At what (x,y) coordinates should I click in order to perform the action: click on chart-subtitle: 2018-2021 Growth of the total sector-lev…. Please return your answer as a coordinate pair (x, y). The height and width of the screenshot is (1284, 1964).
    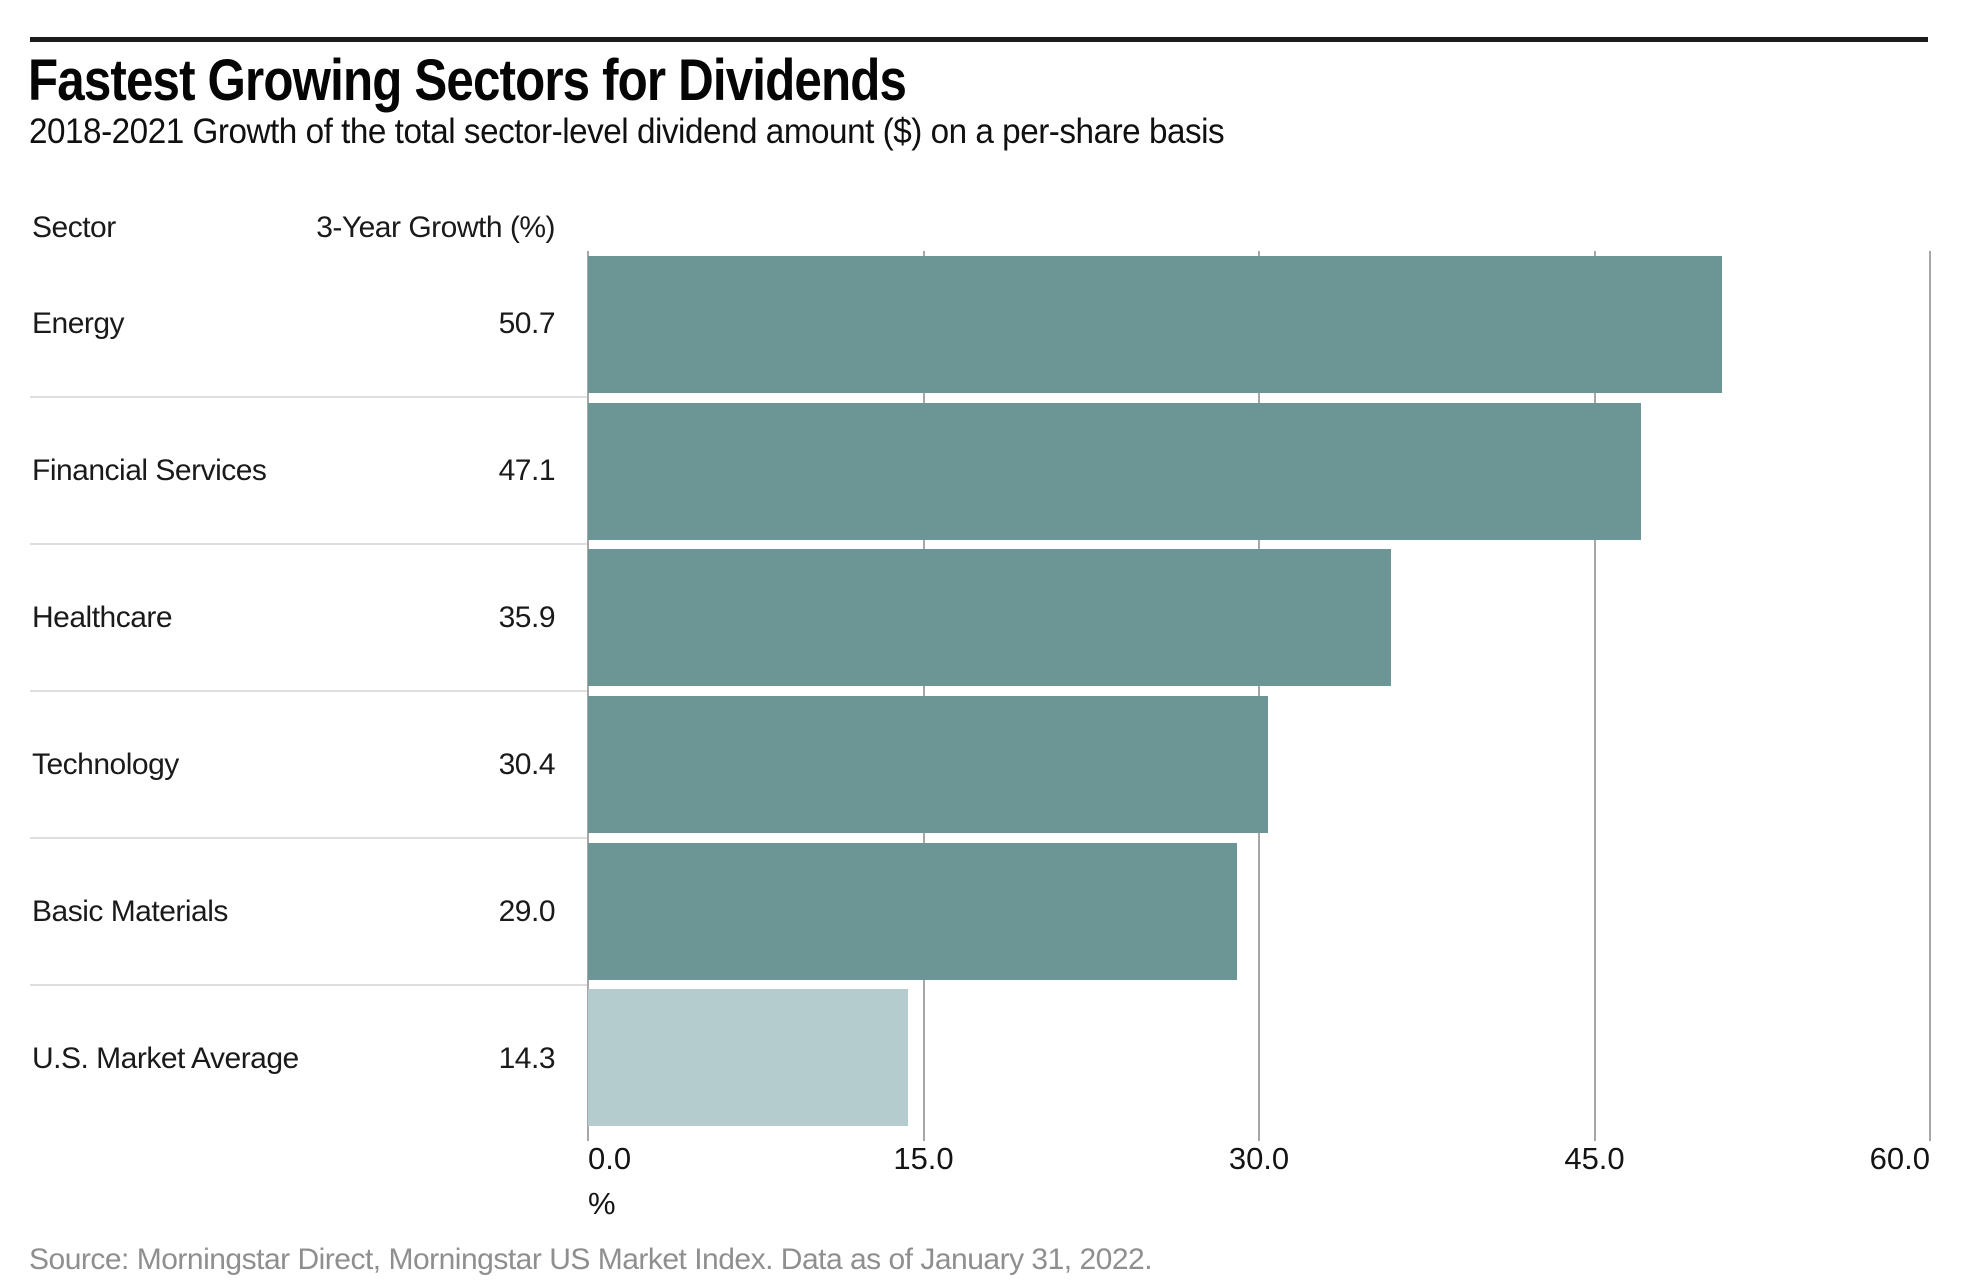
    Looking at the image, I should click on (627, 131).